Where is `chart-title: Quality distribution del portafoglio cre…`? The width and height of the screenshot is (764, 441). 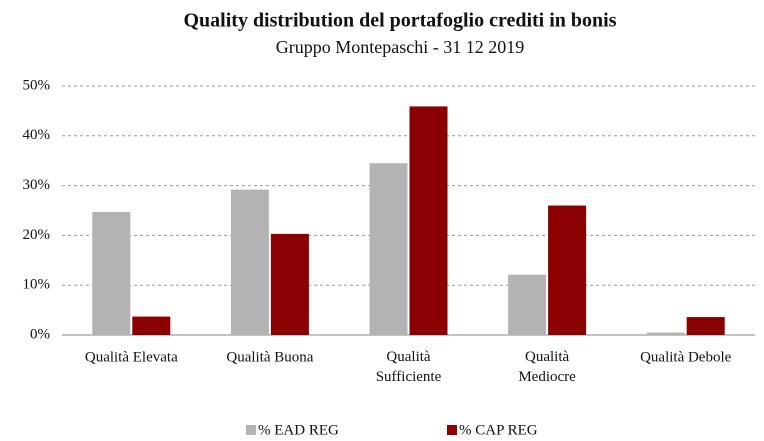 chart-title: Quality distribution del portafoglio cre… is located at coordinates (399, 21).